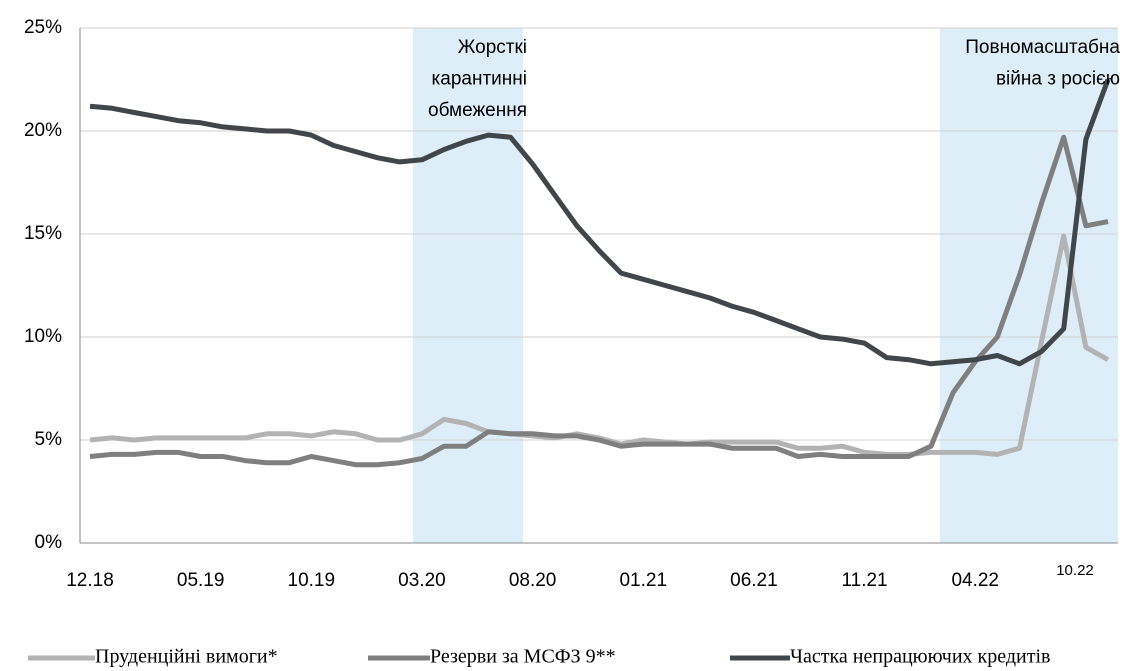 This screenshot has width=1139, height=671. I want to click on legend-label: Пруденційні вимоги*, so click(186, 657).